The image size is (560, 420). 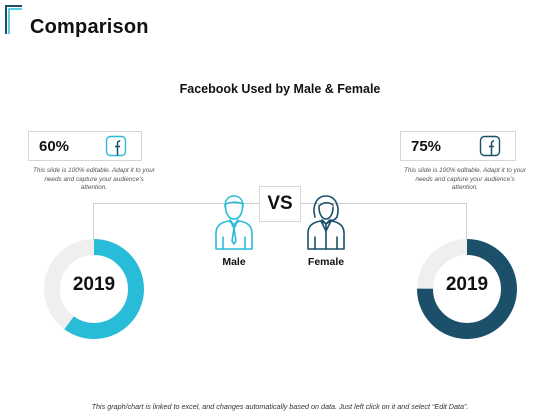 What do you see at coordinates (280, 89) in the screenshot?
I see `slide-subtitle: Facebook Used by Male & Female` at bounding box center [280, 89].